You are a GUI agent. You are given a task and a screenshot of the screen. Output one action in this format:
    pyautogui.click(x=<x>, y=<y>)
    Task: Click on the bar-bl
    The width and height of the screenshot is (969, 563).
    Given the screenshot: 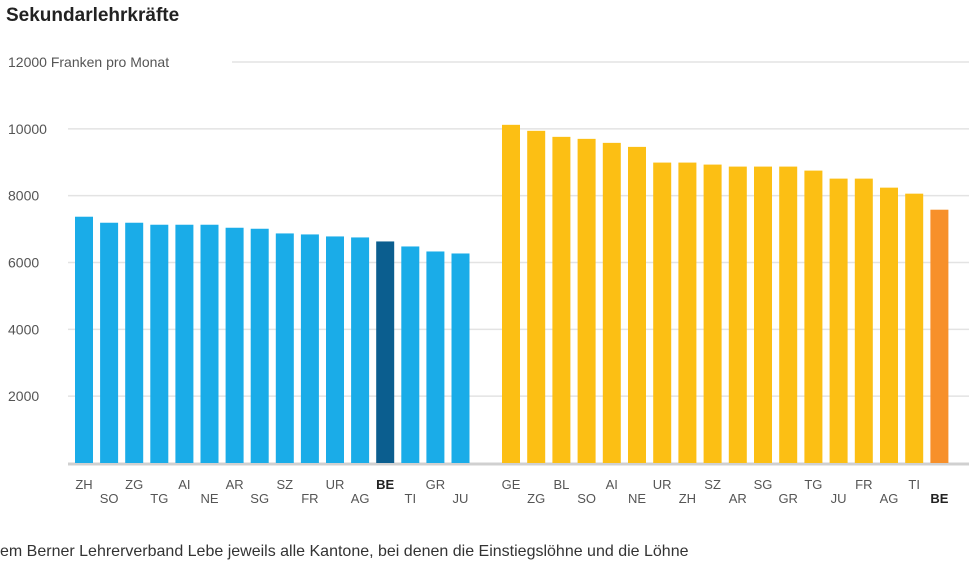 What is the action you would take?
    pyautogui.click(x=561, y=299)
    